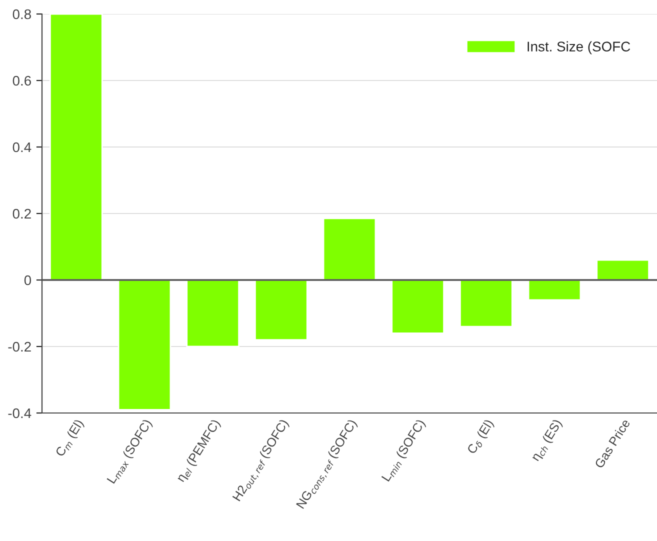 The image size is (657, 541). I want to click on y-tick-label: -0.4, so click(20, 413).